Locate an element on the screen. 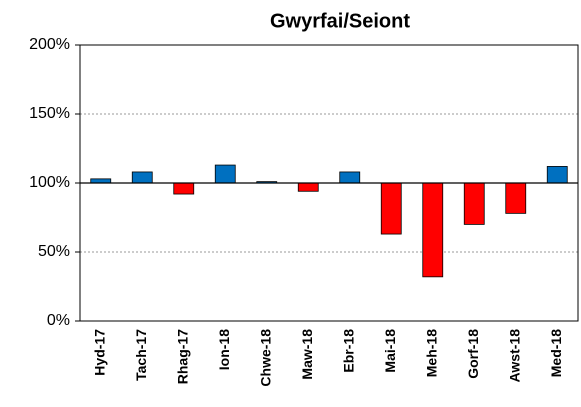 This screenshot has width=581, height=407. x-tick-label: Chwe-18 is located at coordinates (265, 358).